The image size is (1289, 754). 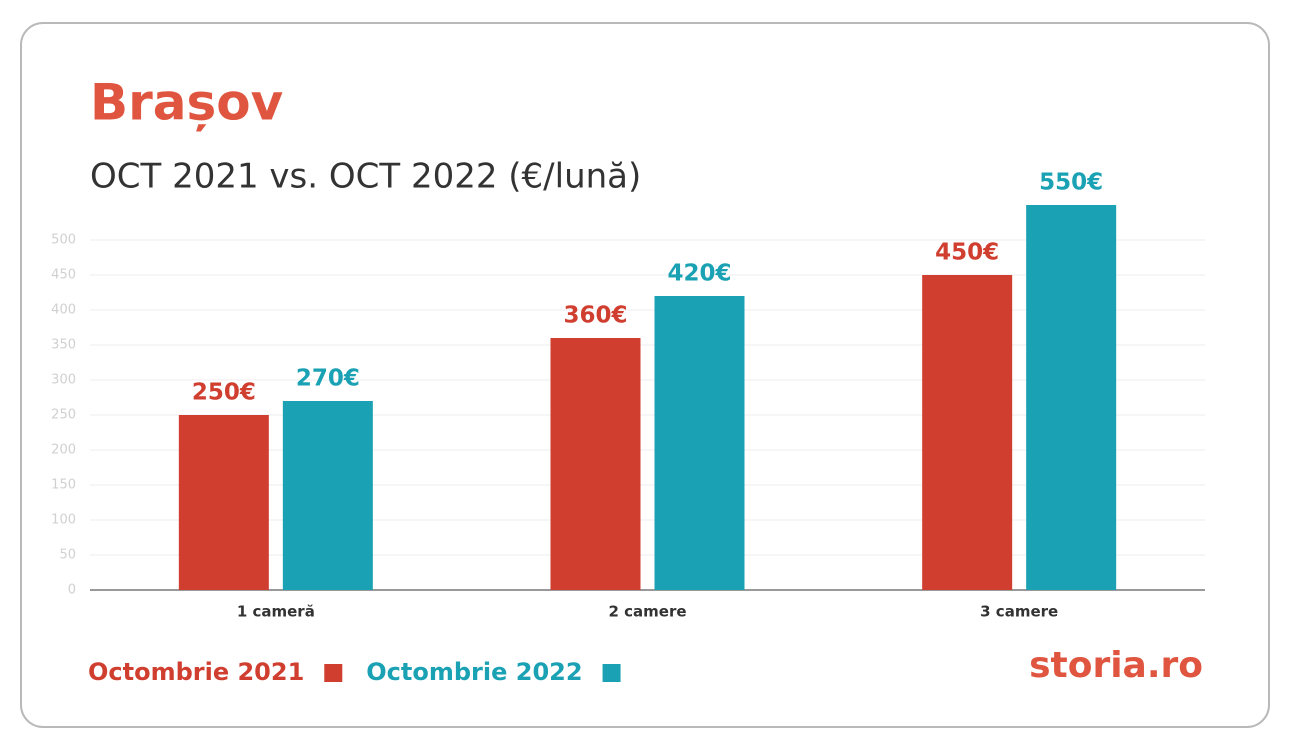 What do you see at coordinates (63, 520) in the screenshot?
I see `y-tick-label: 100` at bounding box center [63, 520].